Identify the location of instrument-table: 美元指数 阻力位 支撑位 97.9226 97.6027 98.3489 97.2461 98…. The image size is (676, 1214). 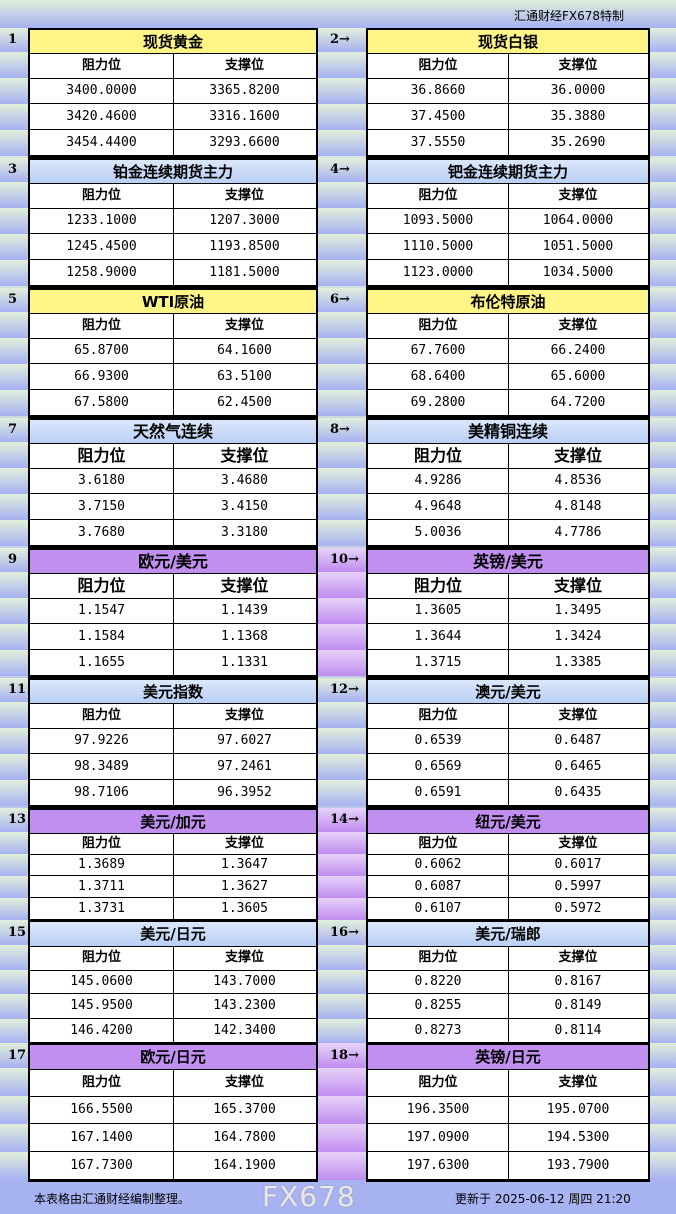
(173, 743).